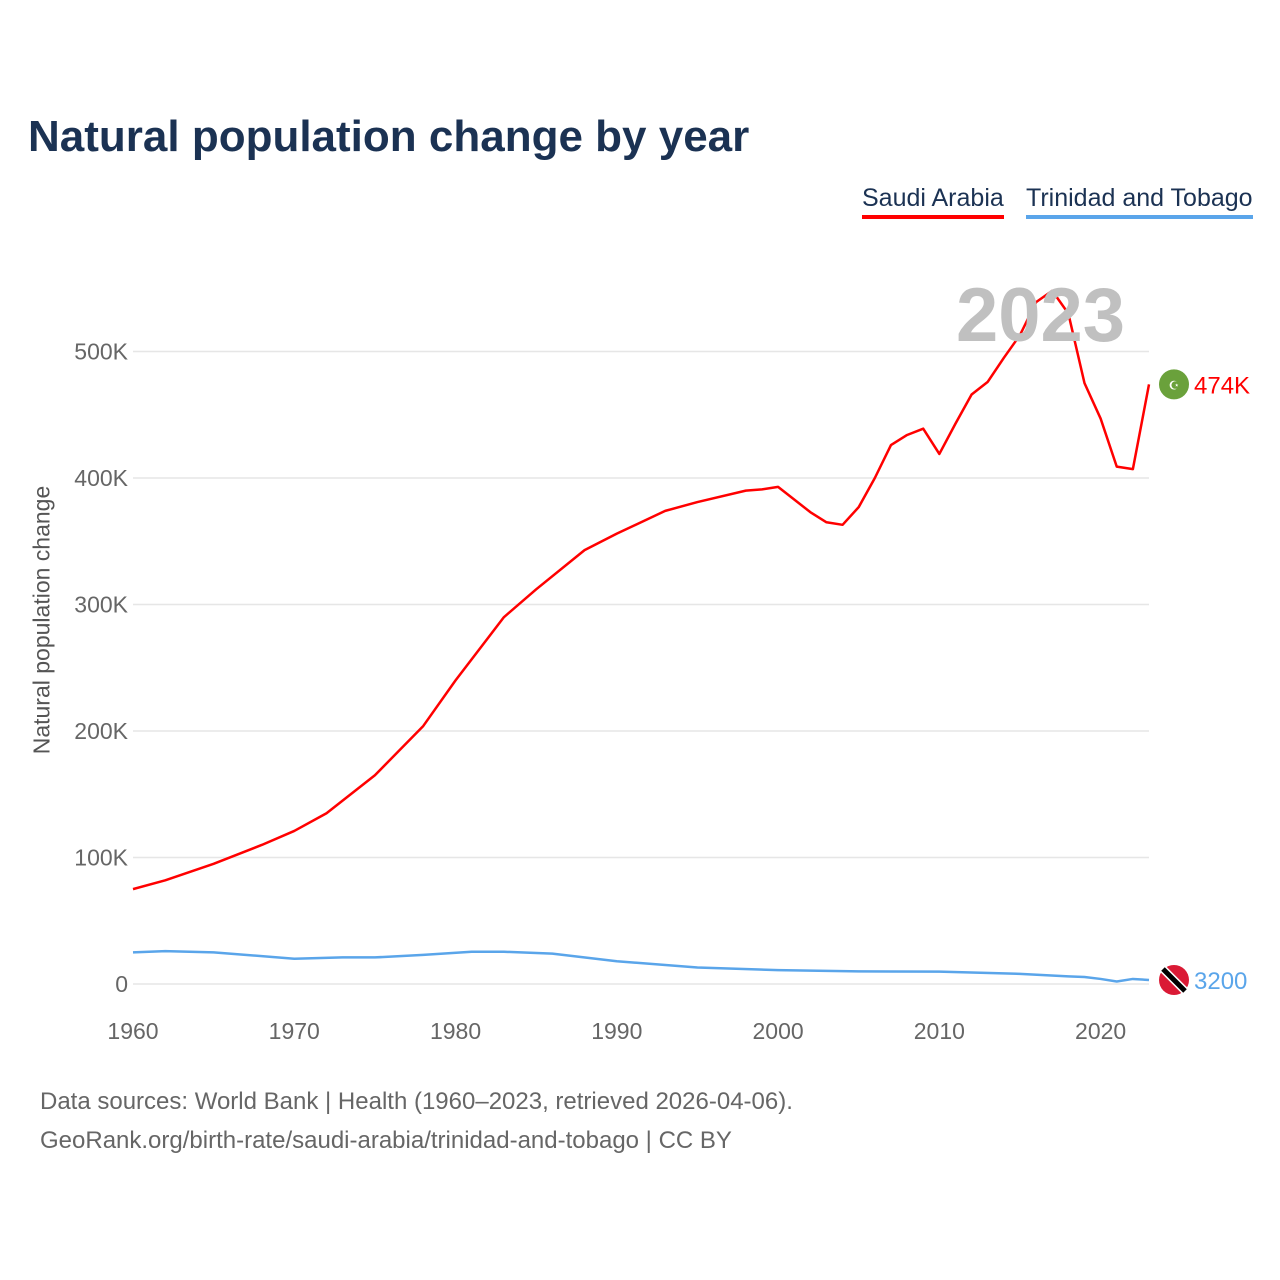 This screenshot has width=1280, height=1280. I want to click on legend-saudi-arabia: Saudi Arabia, so click(933, 201).